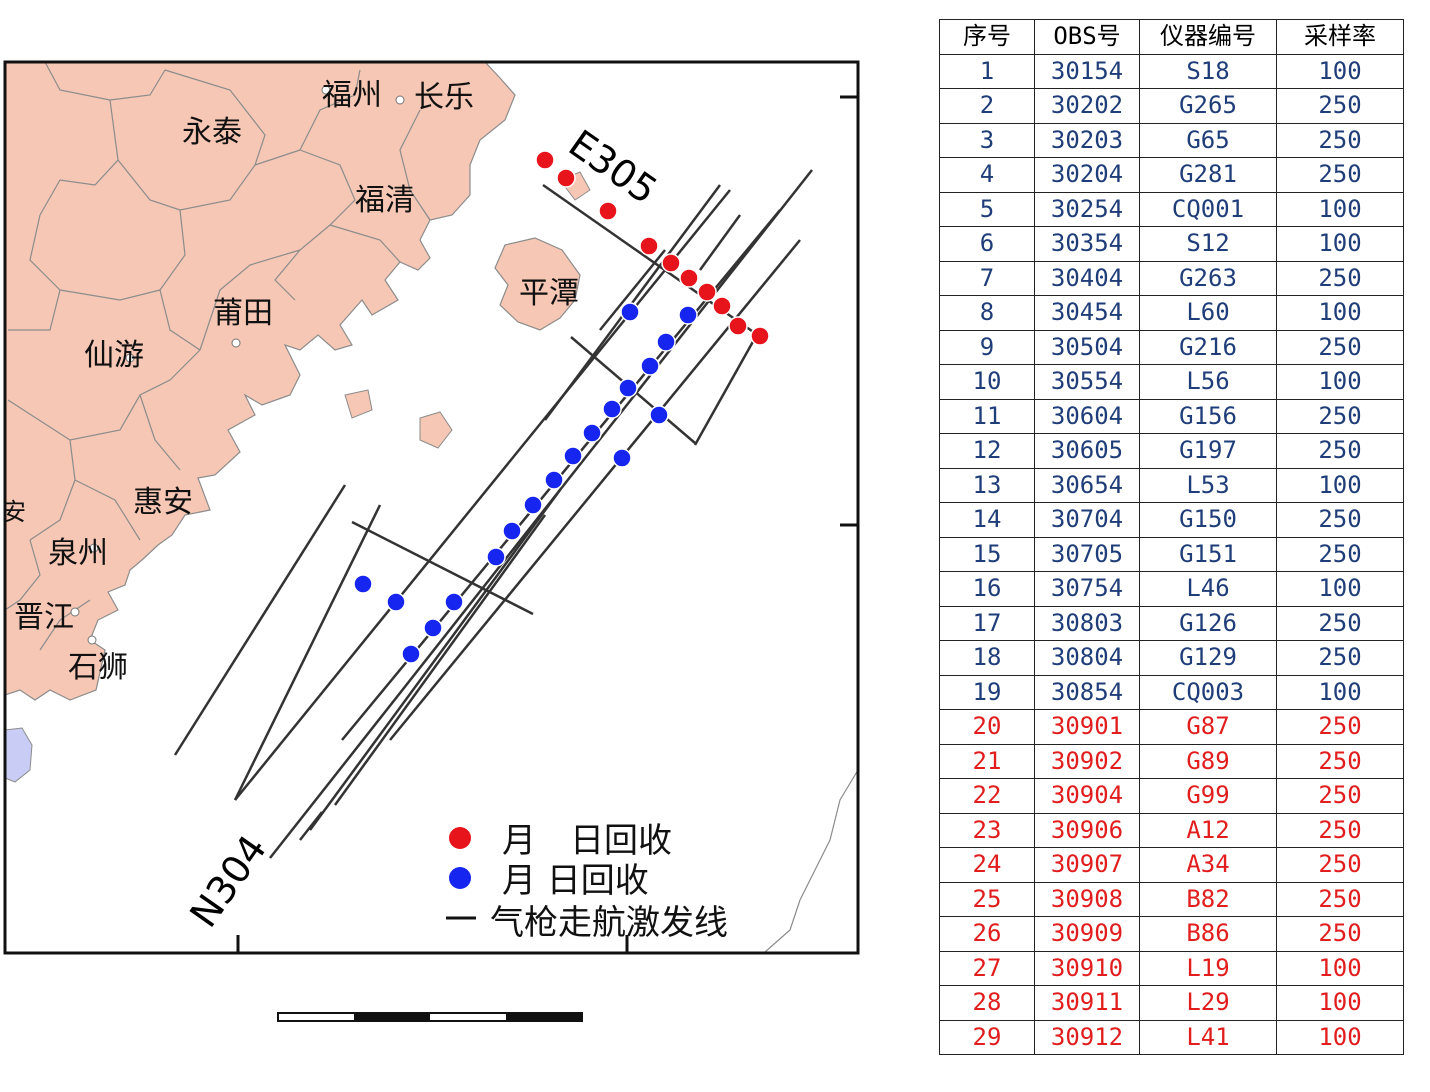  Describe the element at coordinates (1087, 554) in the screenshot. I see `cell-obs: 30705` at that location.